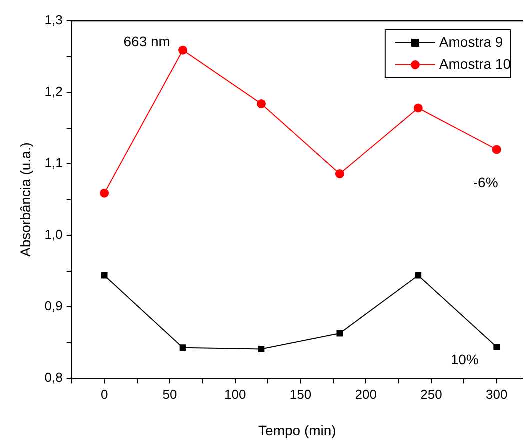  What do you see at coordinates (53, 20) in the screenshot?
I see `y-tick-label: 1,3` at bounding box center [53, 20].